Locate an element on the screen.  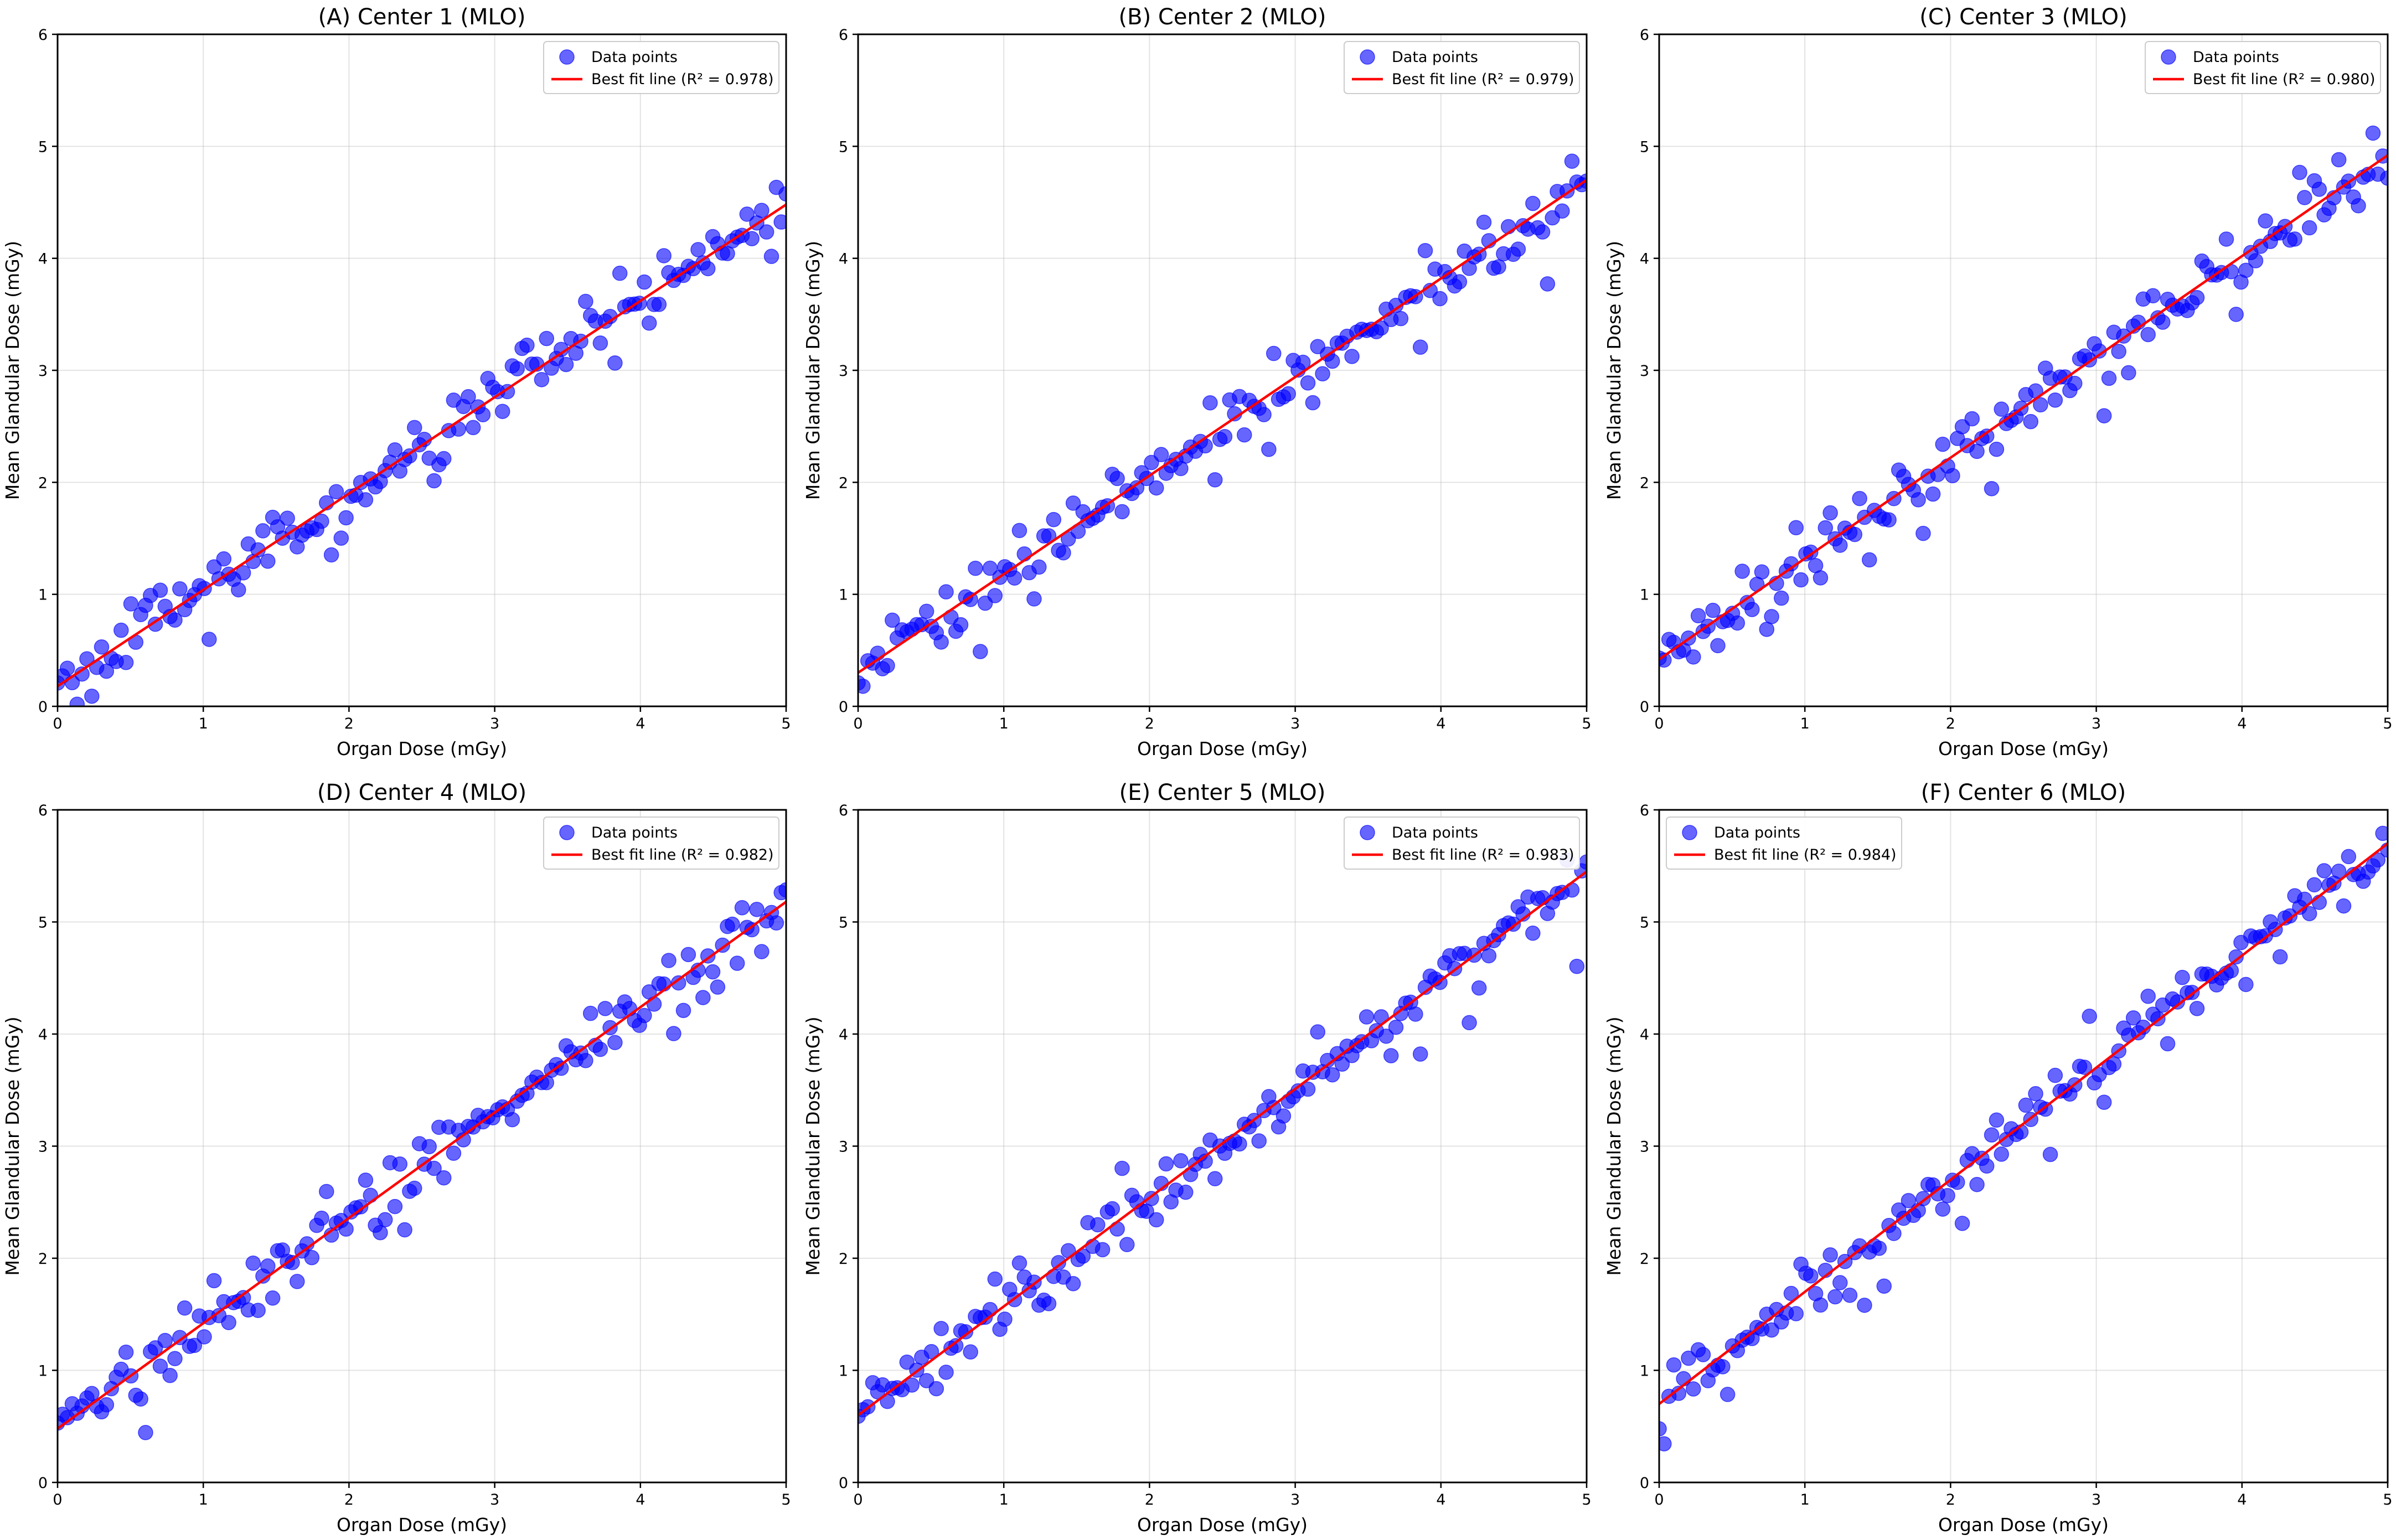
x-tick-label: 3 is located at coordinates (1295, 1499).